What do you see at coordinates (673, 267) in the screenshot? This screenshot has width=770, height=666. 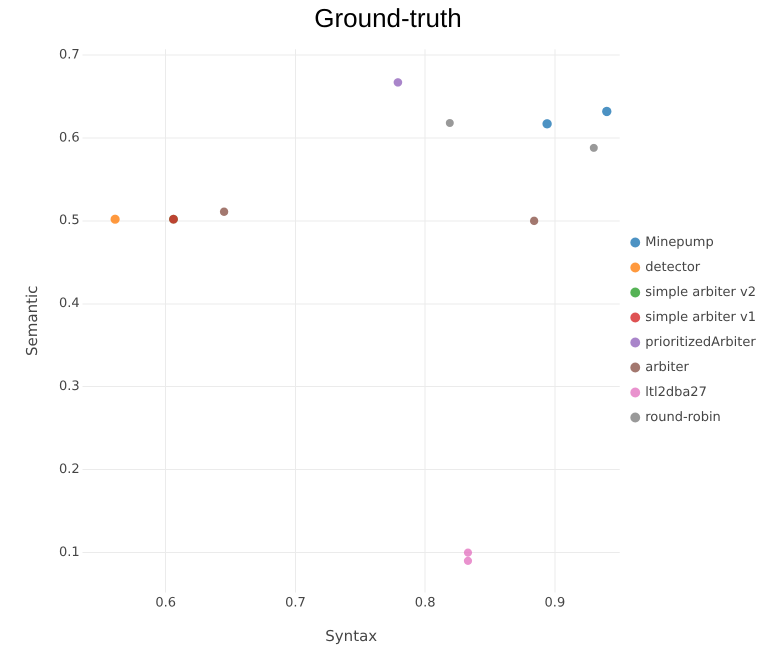 I see `legend-label: detector` at bounding box center [673, 267].